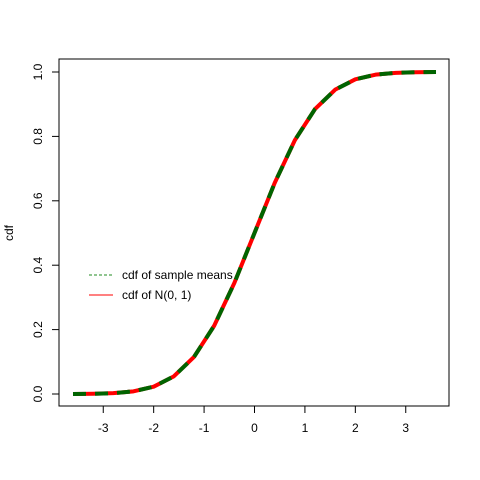 The height and width of the screenshot is (480, 480). I want to click on y-tick-label: 0.8, so click(38, 136).